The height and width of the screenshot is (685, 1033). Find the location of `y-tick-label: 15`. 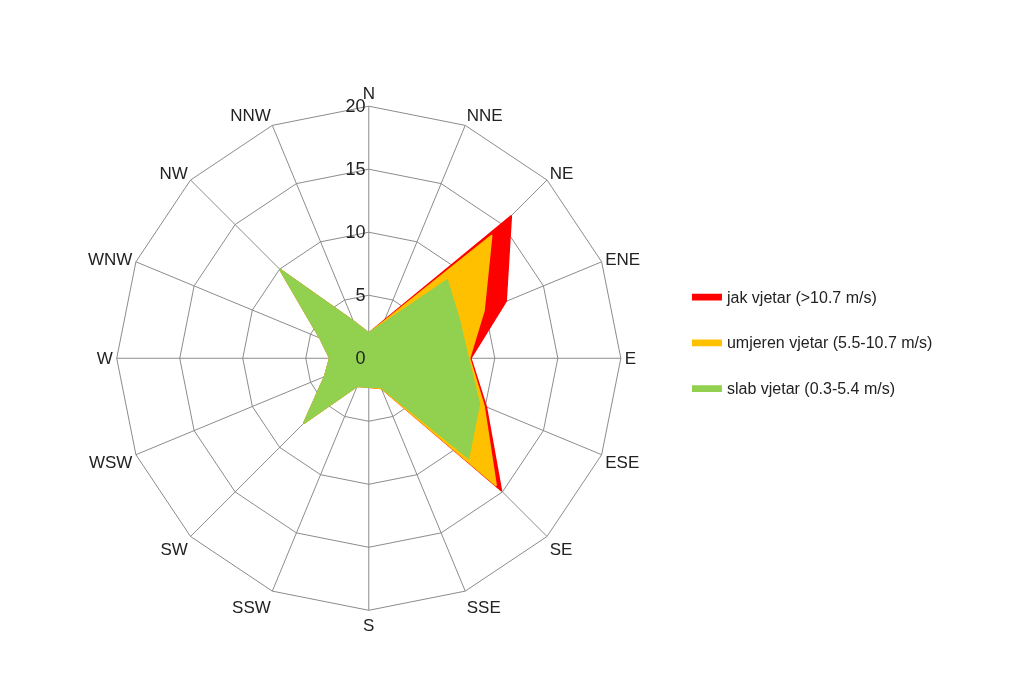

y-tick-label: 15 is located at coordinates (355, 169).